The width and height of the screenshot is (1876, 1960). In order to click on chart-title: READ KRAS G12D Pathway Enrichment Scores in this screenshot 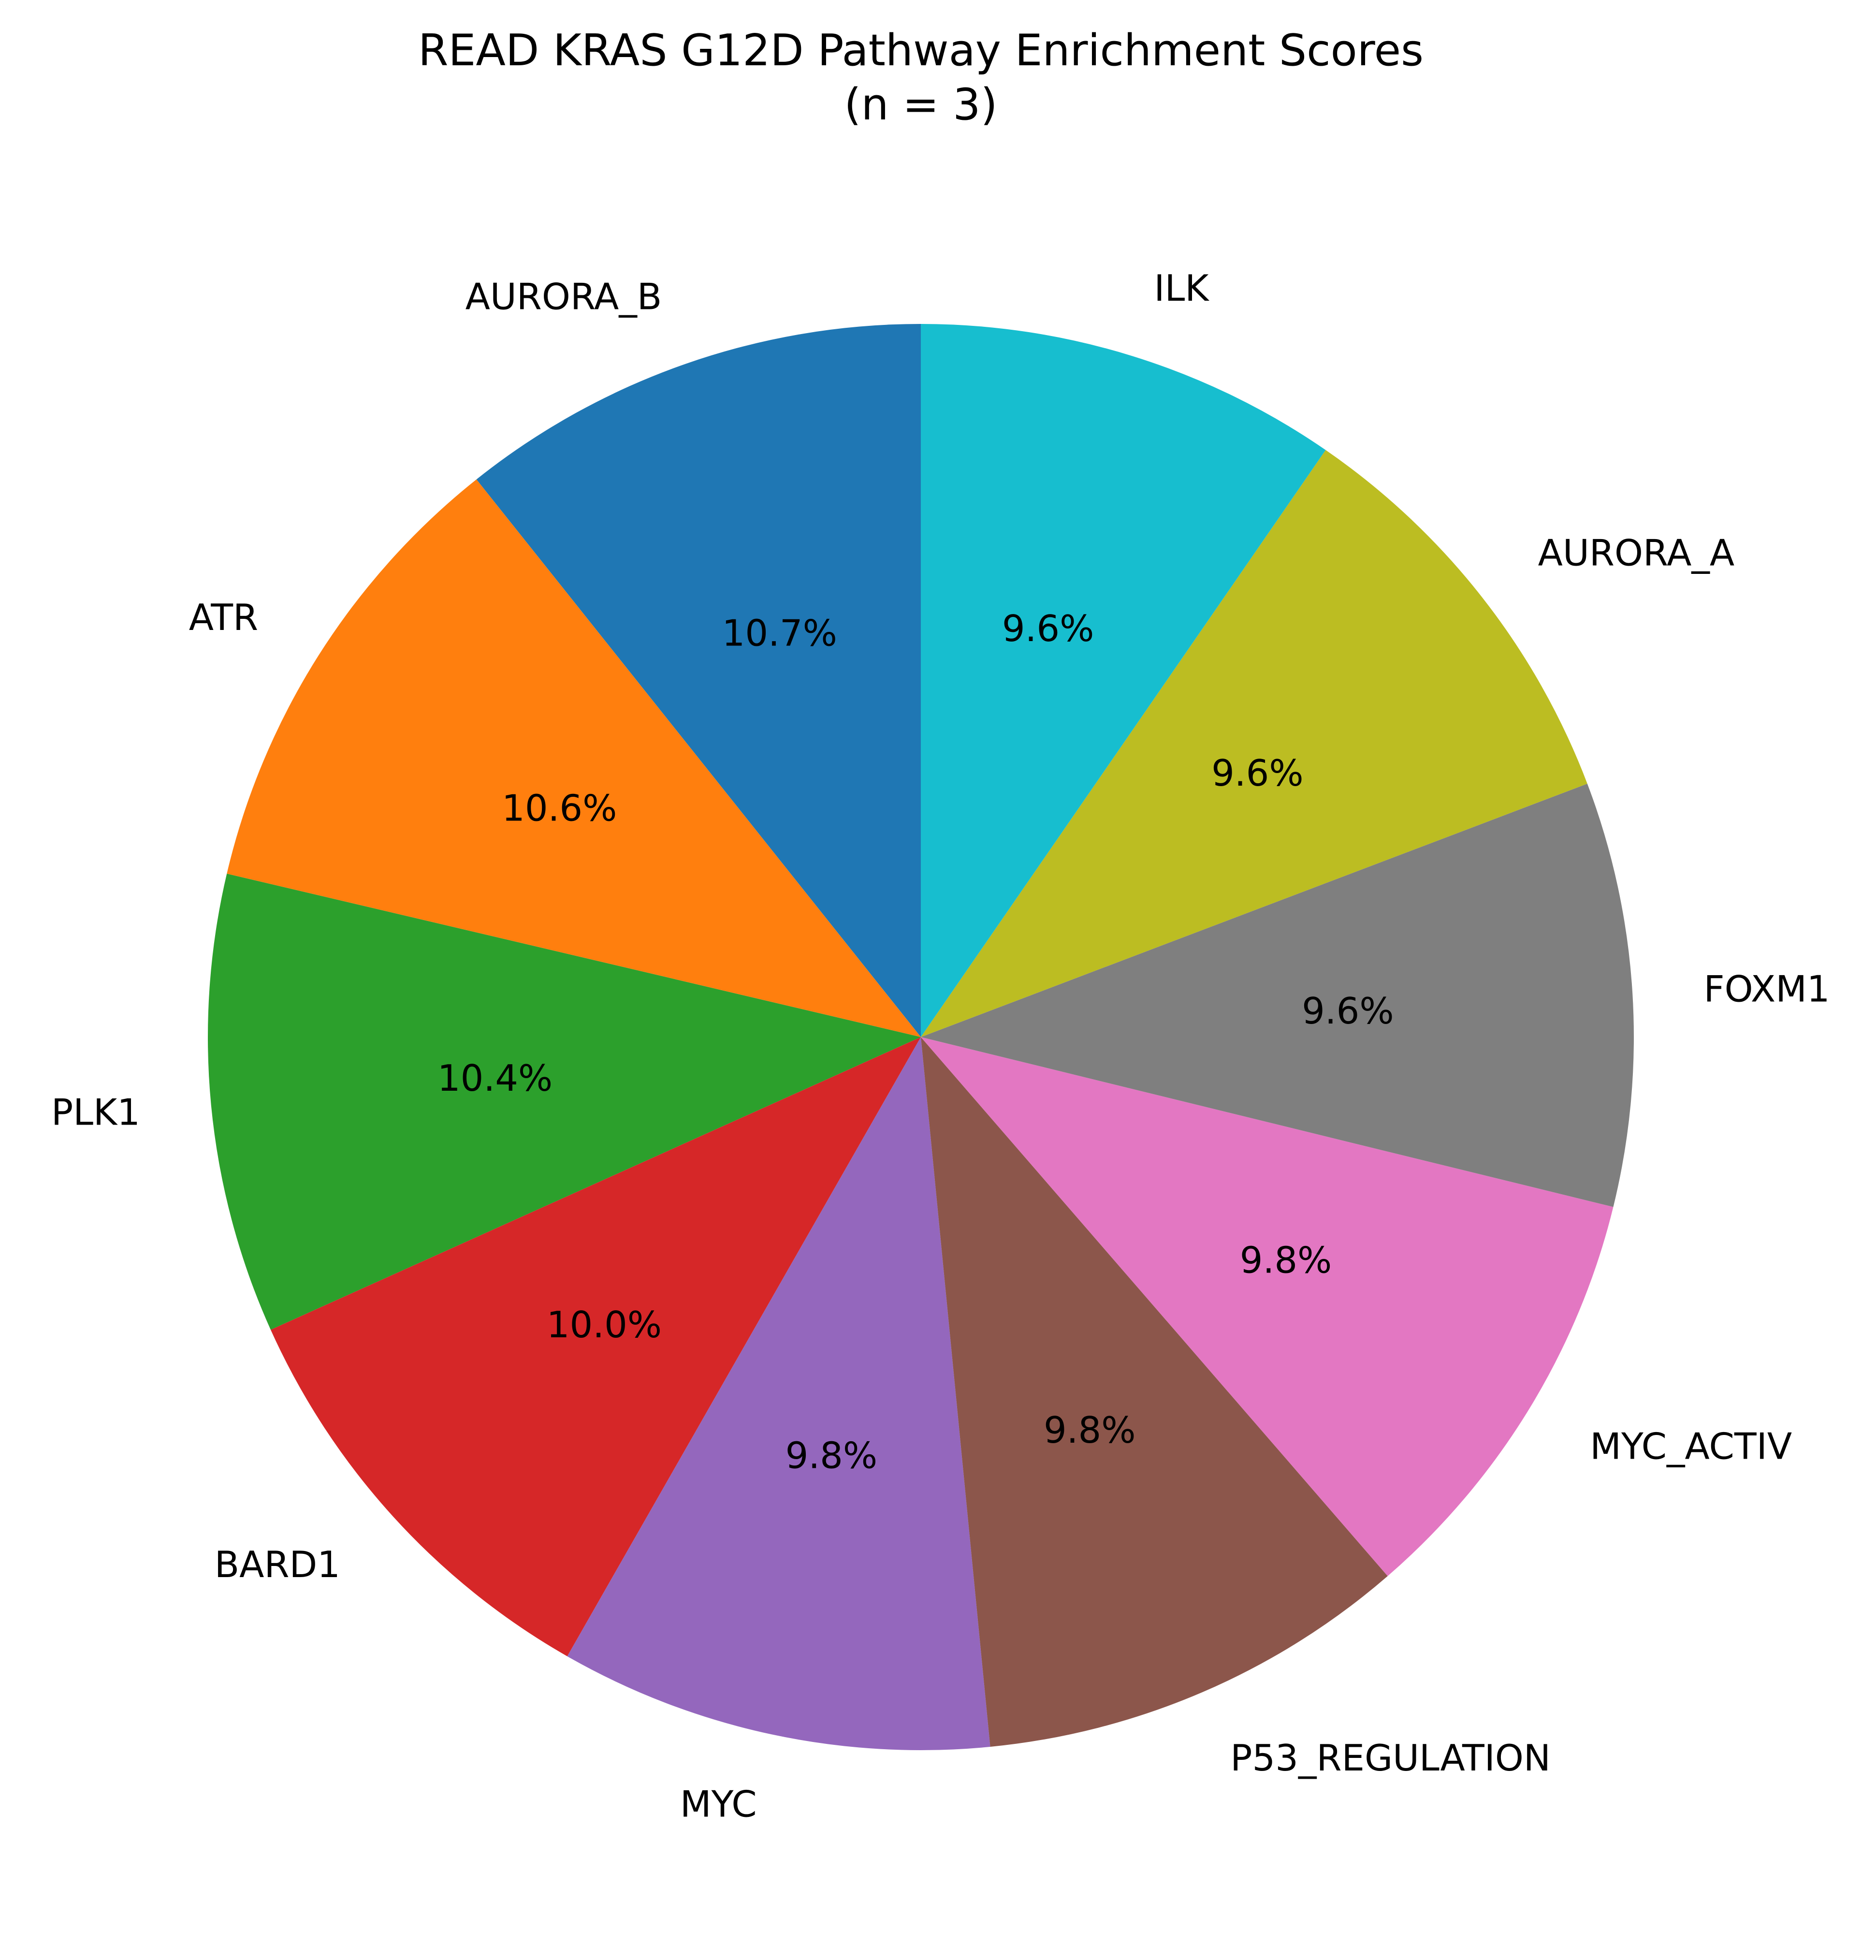, I will do `click(921, 50)`.